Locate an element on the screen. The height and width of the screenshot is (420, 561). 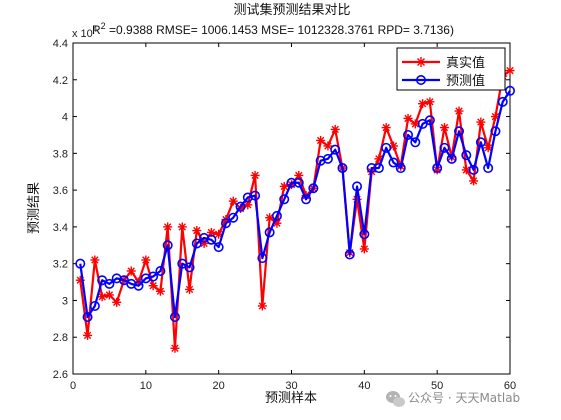
y-axis-exponent: x 104 is located at coordinates (85, 32).